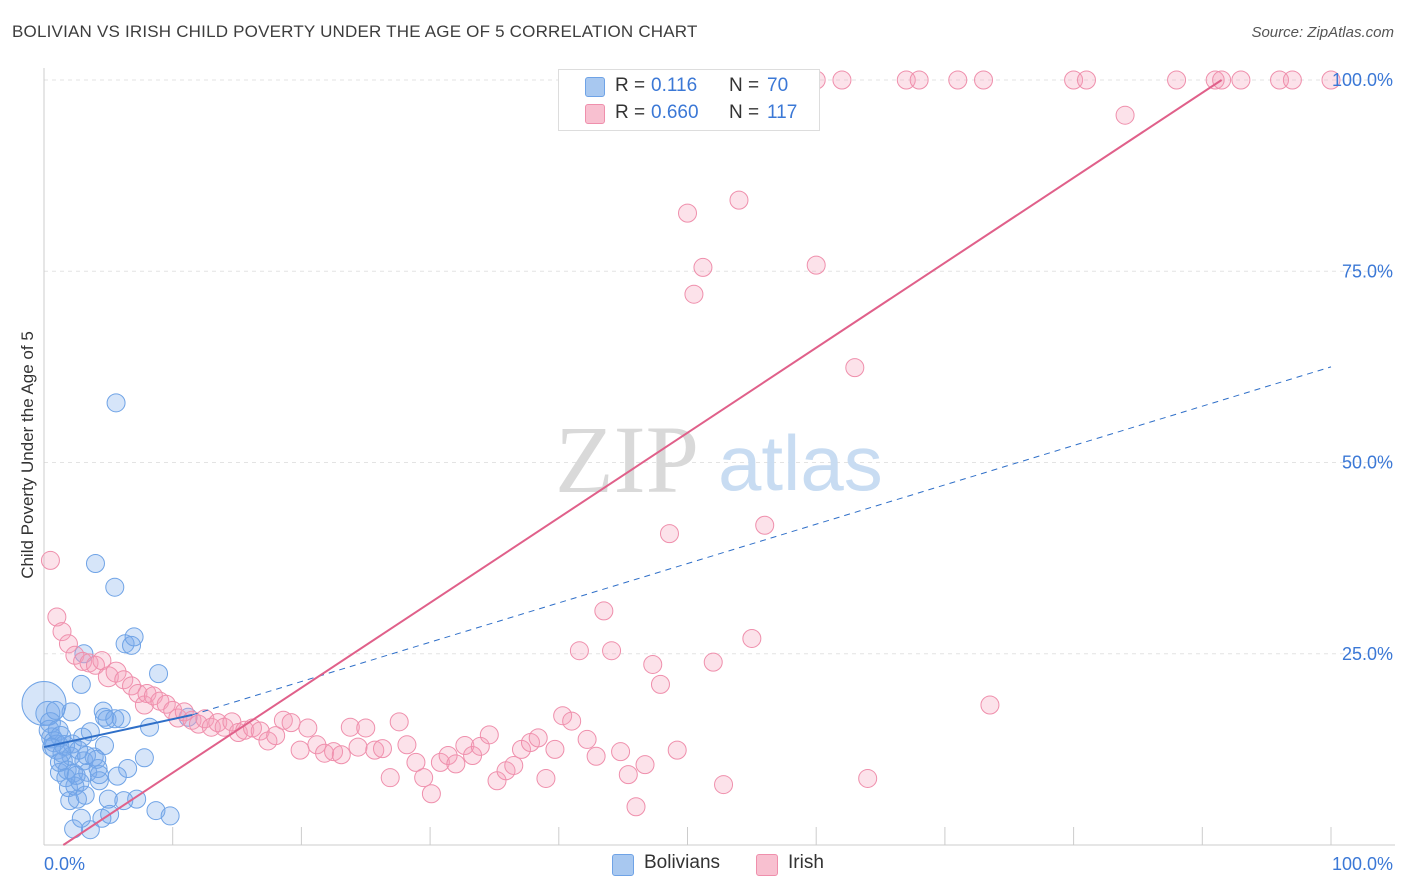  I want to click on x-tick-label: 0.0%, so click(64, 864).